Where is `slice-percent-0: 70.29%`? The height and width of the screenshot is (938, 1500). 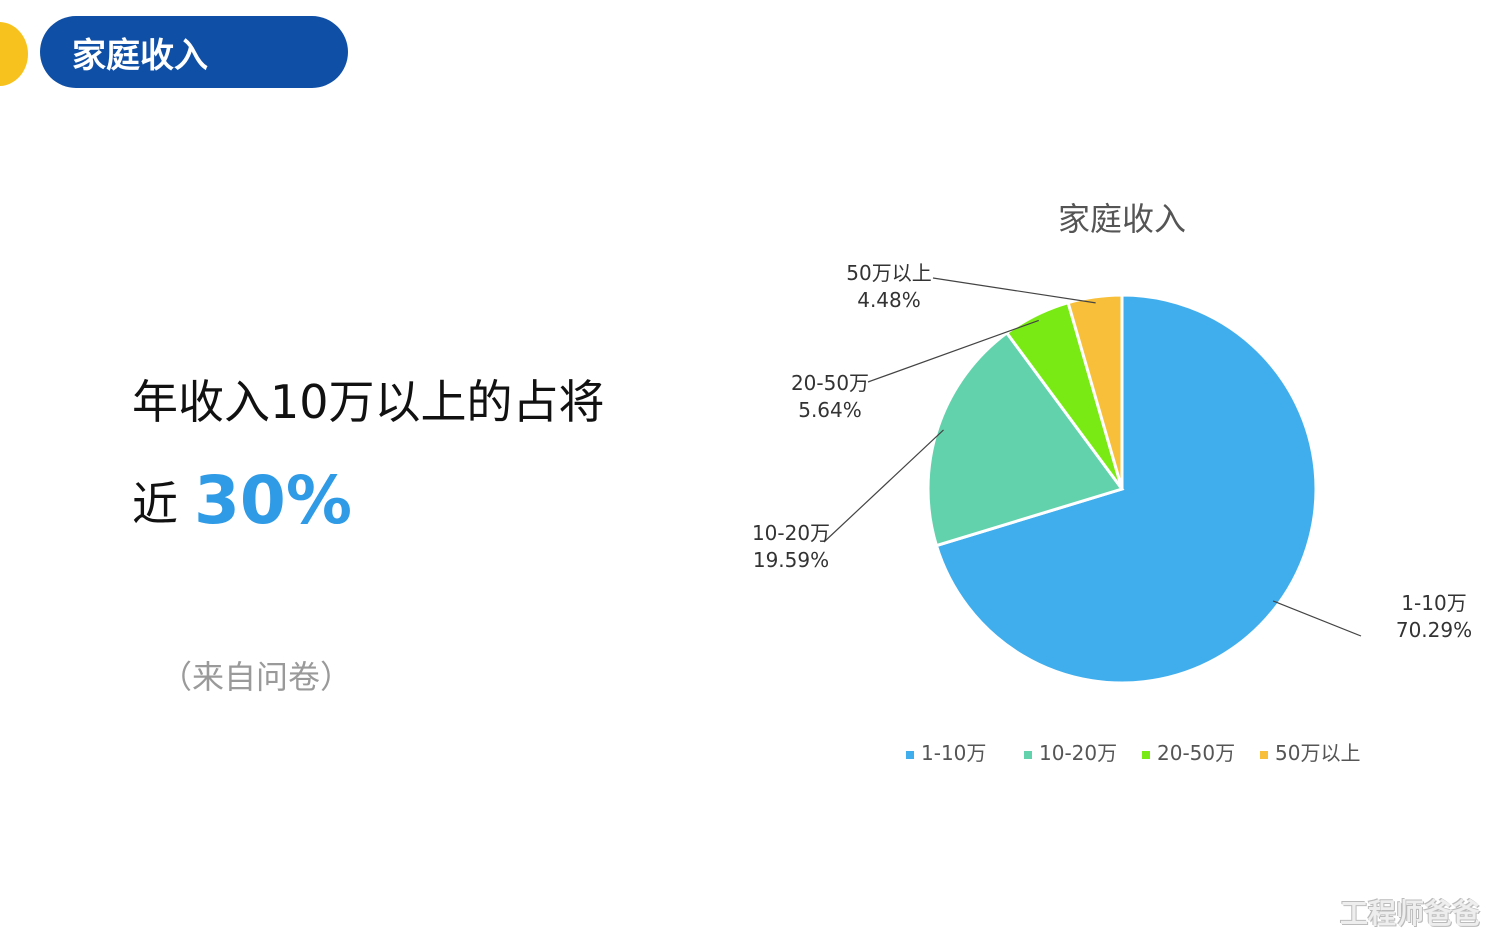
slice-percent-0: 70.29% is located at coordinates (1434, 630).